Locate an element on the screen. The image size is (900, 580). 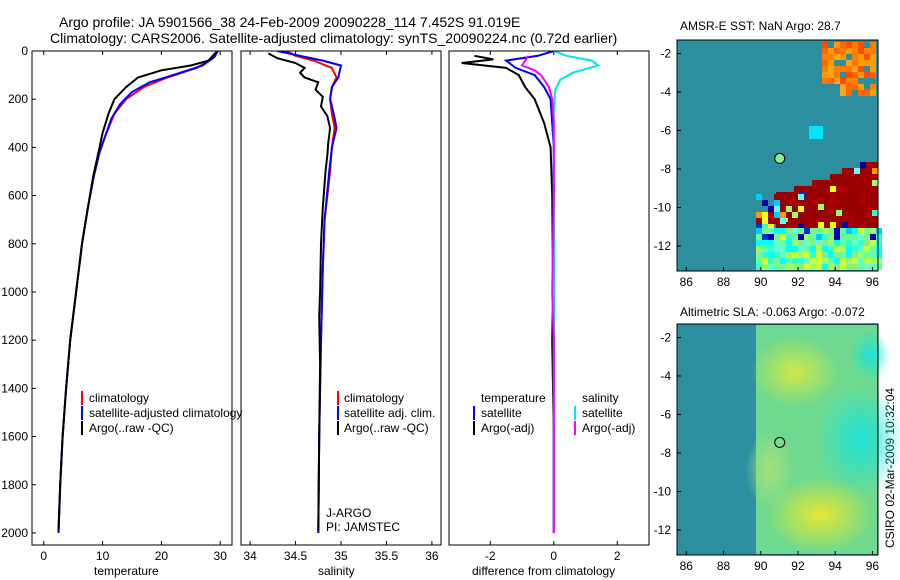
depth-tick-label: 600 is located at coordinates (18, 196).